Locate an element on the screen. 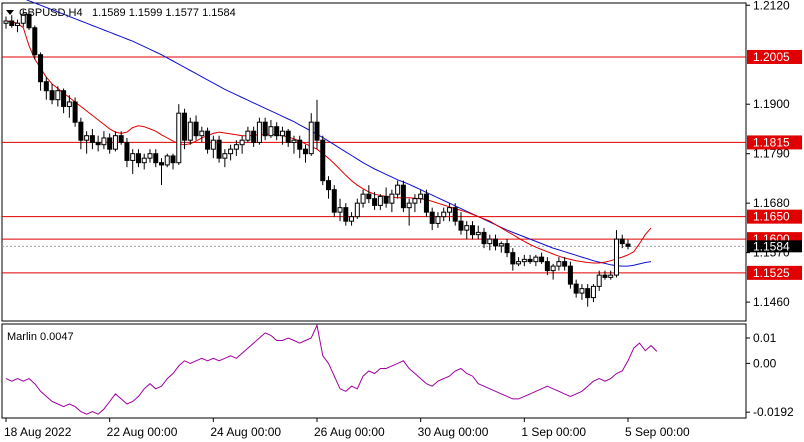  menu-triangle-icon is located at coordinates (10, 12).